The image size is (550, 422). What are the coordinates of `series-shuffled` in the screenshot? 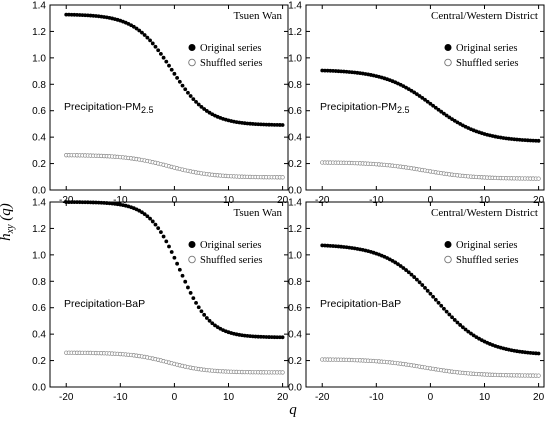 It's located at (174, 362).